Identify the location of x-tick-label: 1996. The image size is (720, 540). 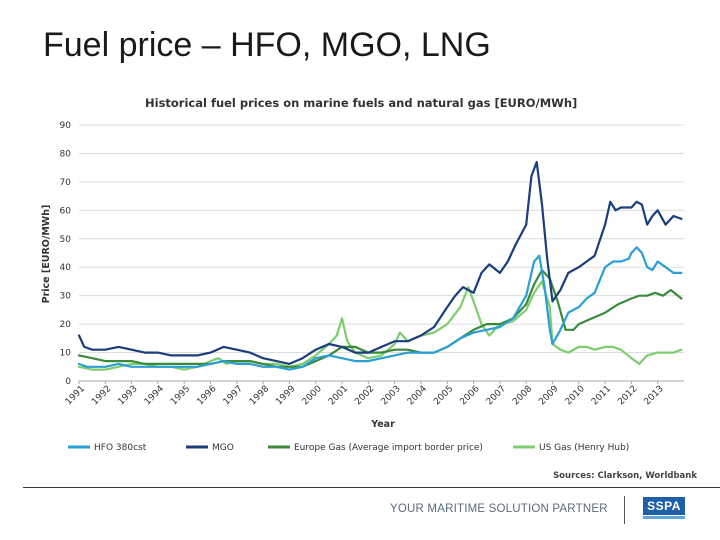
(206, 395).